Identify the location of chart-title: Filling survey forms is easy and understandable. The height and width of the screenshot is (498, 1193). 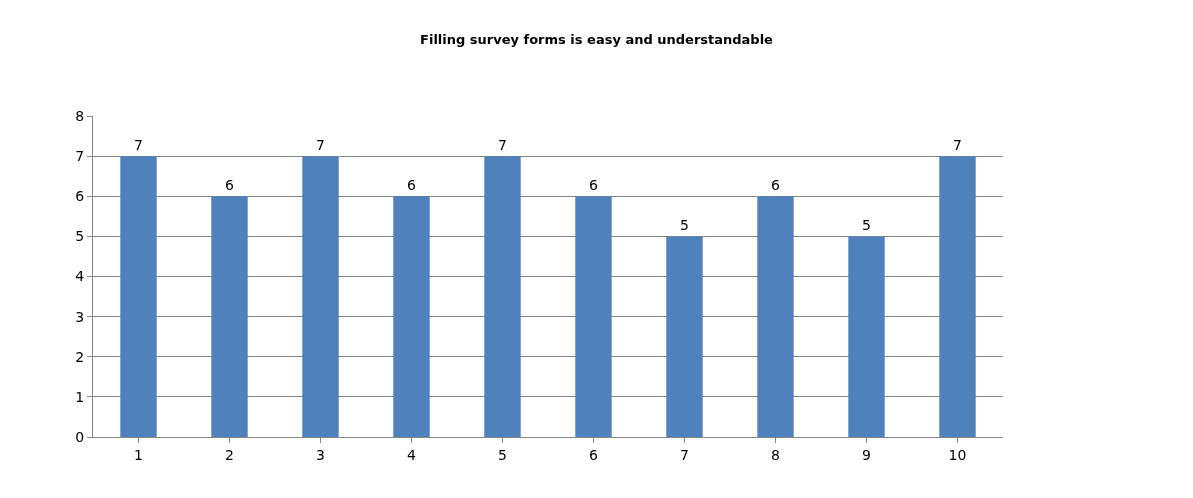
(597, 39).